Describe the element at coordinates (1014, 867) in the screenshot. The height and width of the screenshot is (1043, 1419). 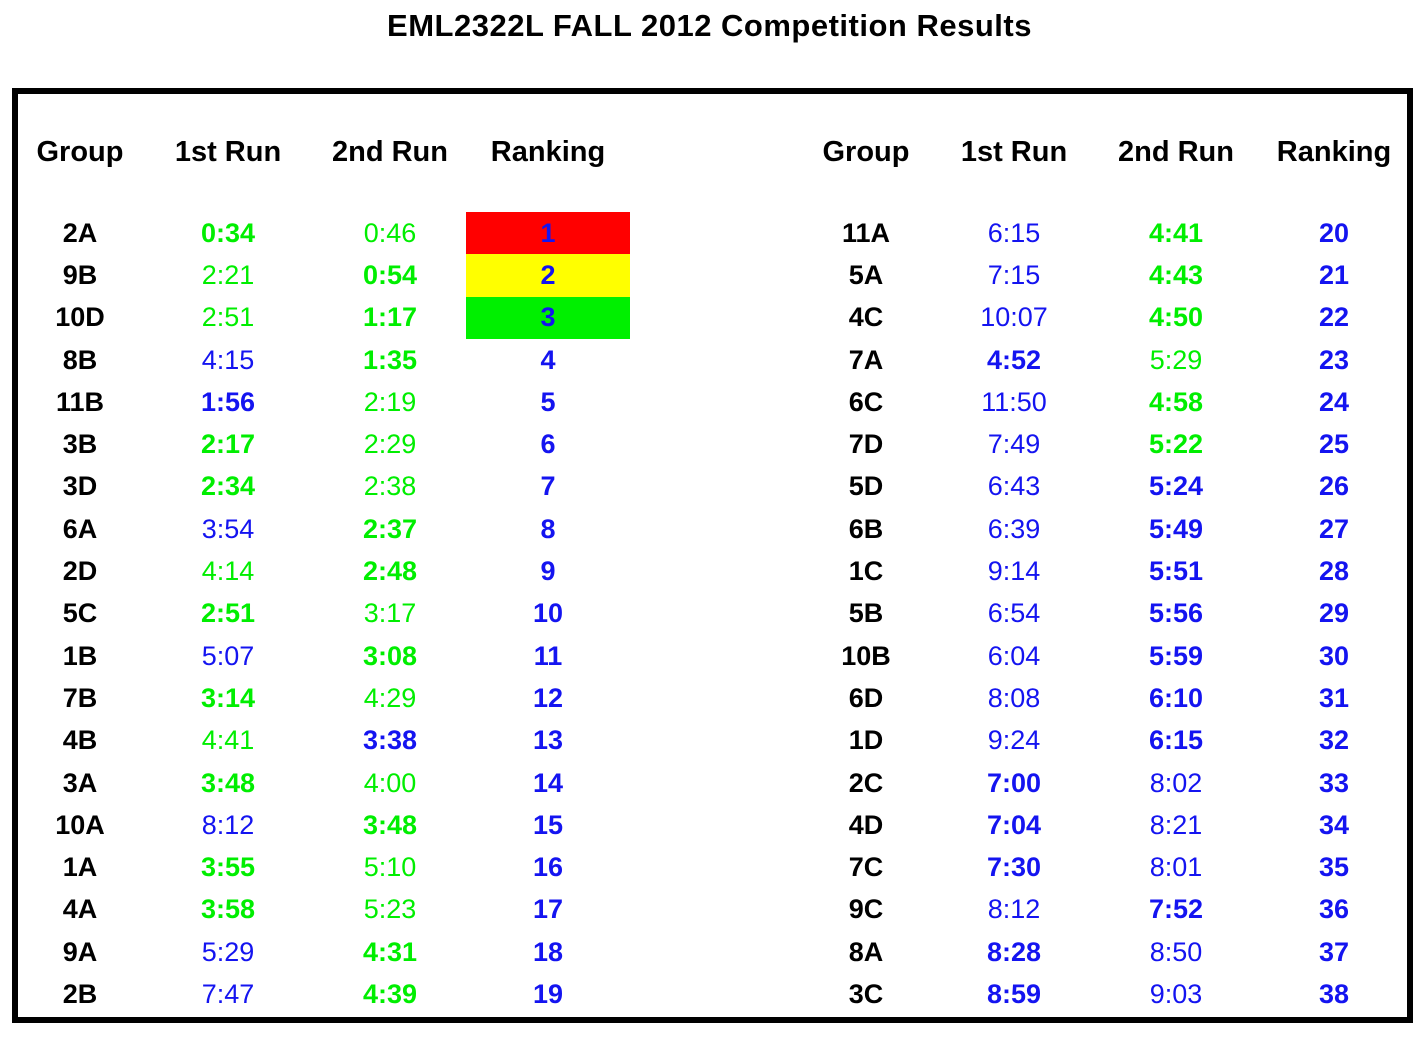
I see `first-run-time-cell: 7:30` at that location.